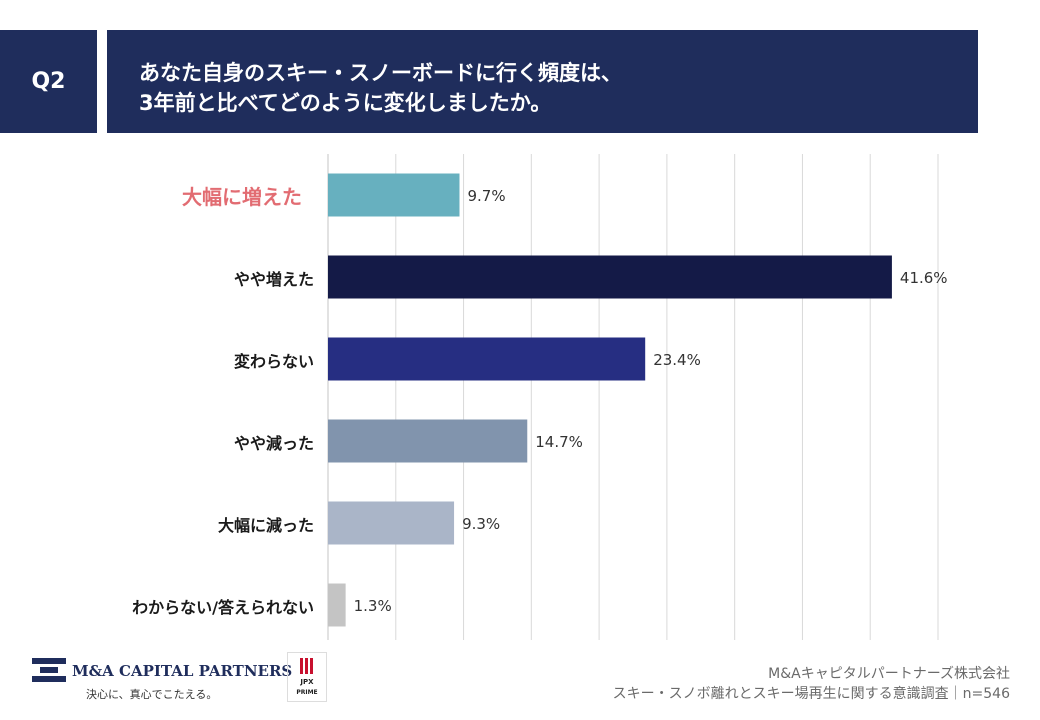  I want to click on footer-survey: スキー・スノボ離れとスキー場再生に関する意識調査｜n=546, so click(811, 694).